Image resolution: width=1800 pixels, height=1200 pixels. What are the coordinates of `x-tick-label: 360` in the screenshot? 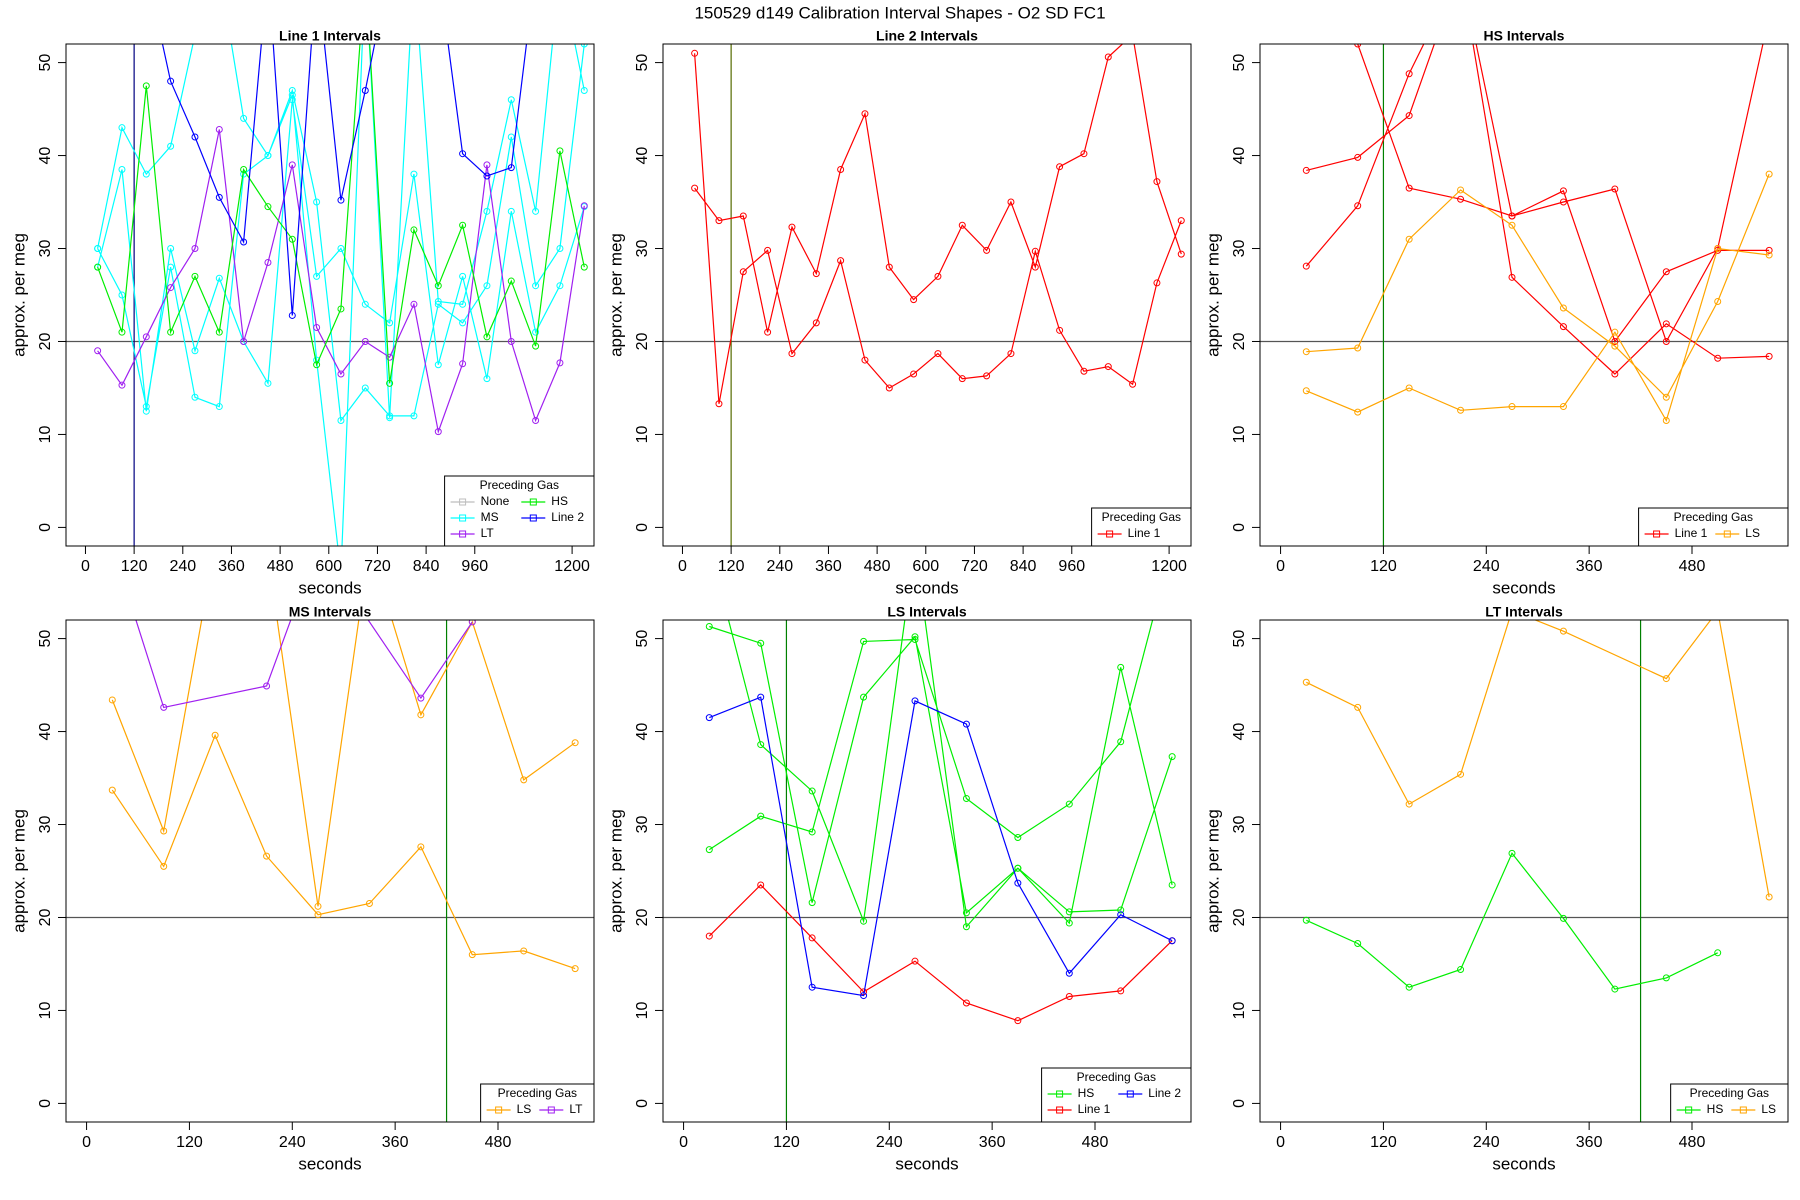 It's located at (828, 566).